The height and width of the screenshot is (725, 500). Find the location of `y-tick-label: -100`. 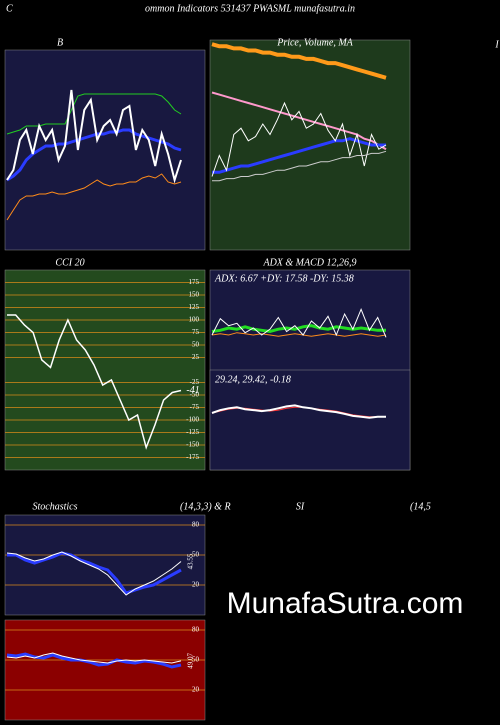

y-tick-label: -100 is located at coordinates (192, 420).